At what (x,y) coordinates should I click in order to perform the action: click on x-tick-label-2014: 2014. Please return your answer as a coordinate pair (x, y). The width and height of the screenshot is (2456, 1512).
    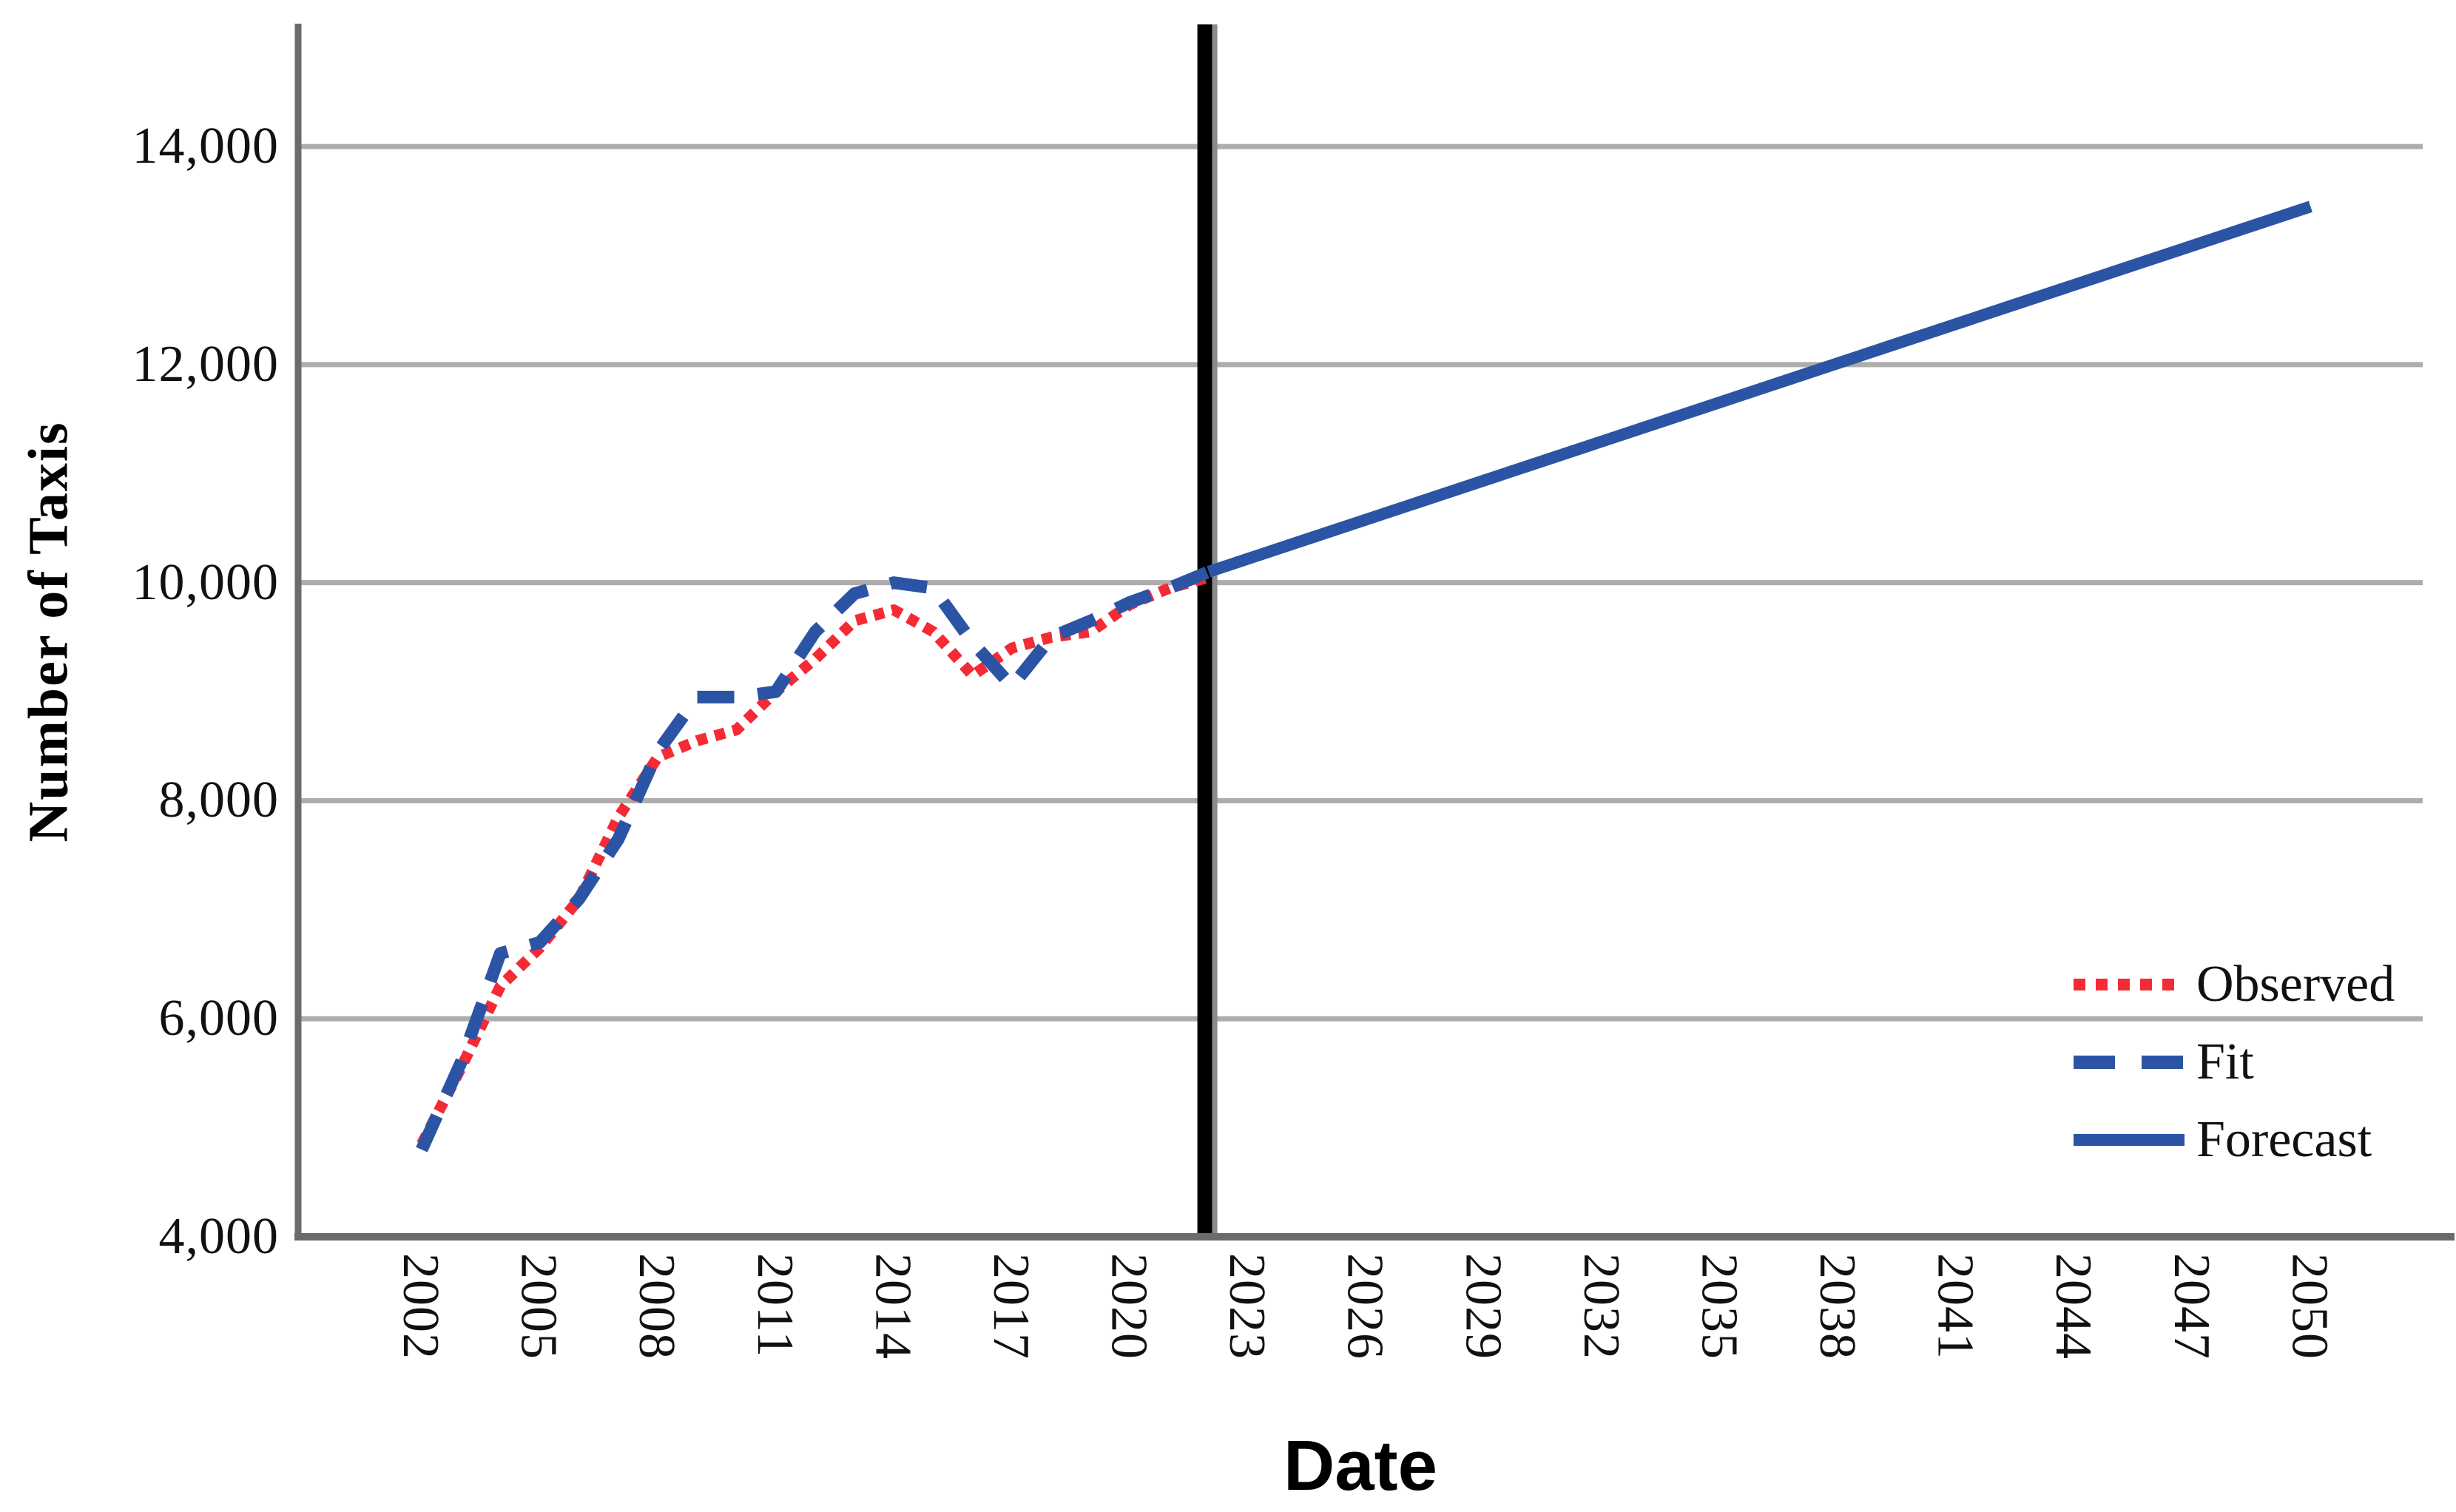
    Looking at the image, I should click on (893, 1306).